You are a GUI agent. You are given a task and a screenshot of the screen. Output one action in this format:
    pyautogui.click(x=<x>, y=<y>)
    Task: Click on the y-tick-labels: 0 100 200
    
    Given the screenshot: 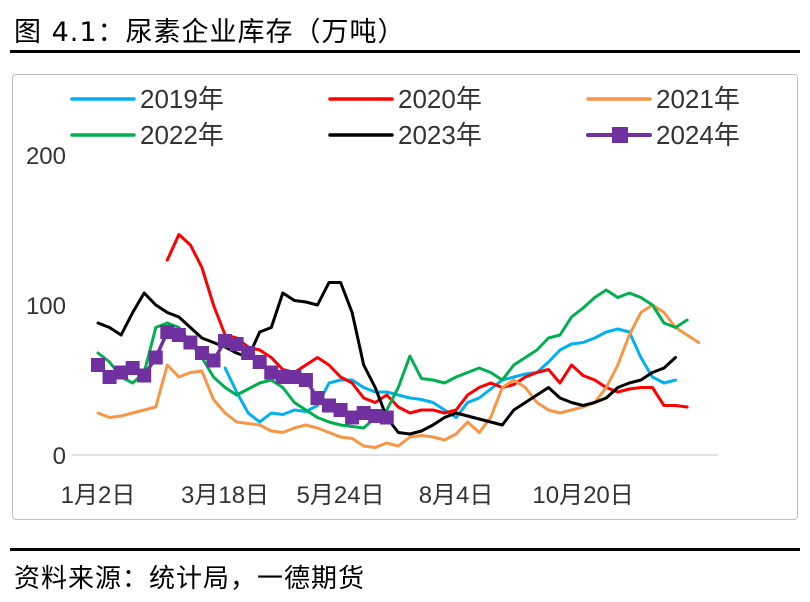 What is the action you would take?
    pyautogui.click(x=46, y=306)
    